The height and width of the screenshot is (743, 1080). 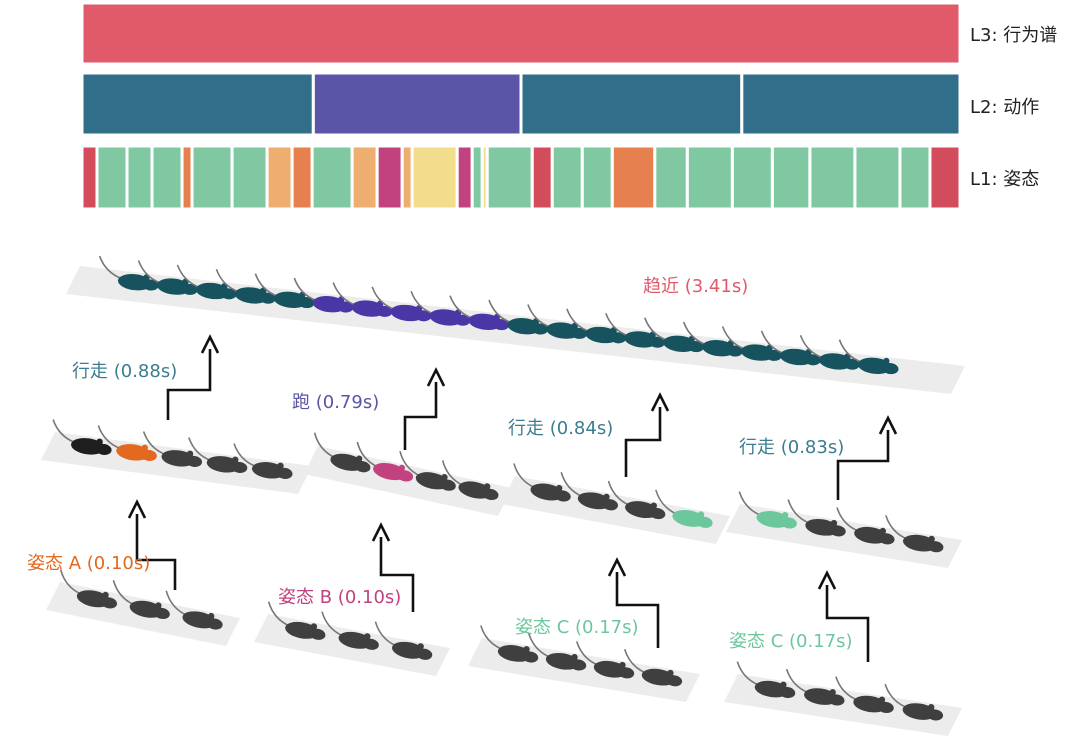 What do you see at coordinates (622, 665) in the screenshot?
I see `platform-pose-c-1-mouse-3-ear` at bounding box center [622, 665].